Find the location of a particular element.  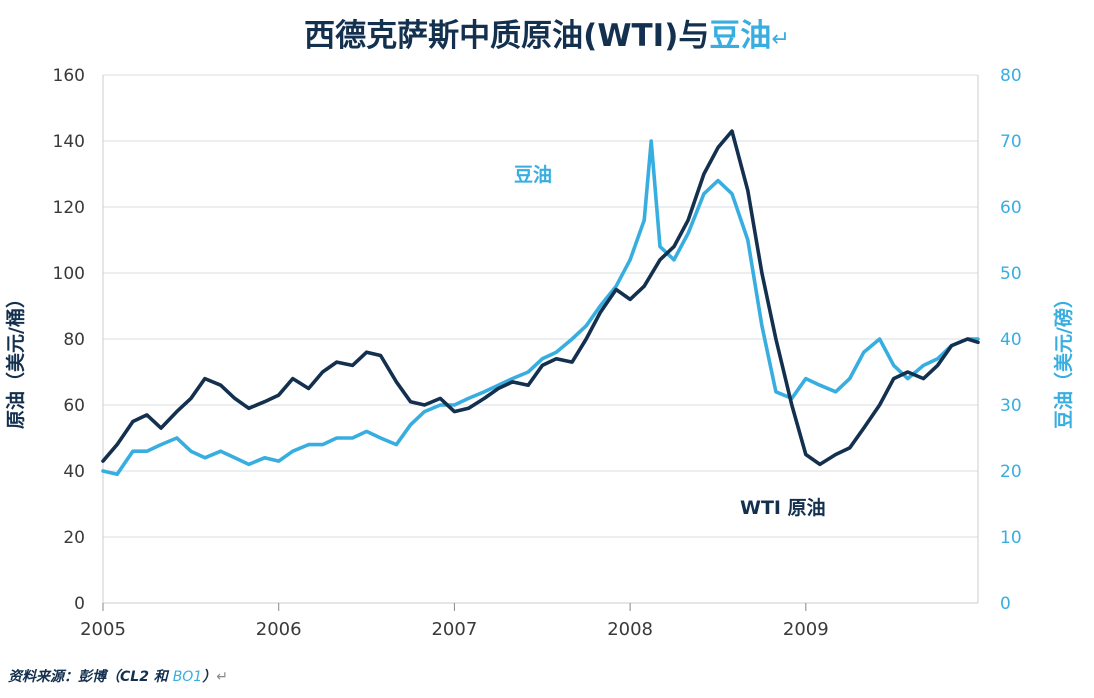

source-prefix: 资料来源：彭博（CL2 和 is located at coordinates (90, 677).